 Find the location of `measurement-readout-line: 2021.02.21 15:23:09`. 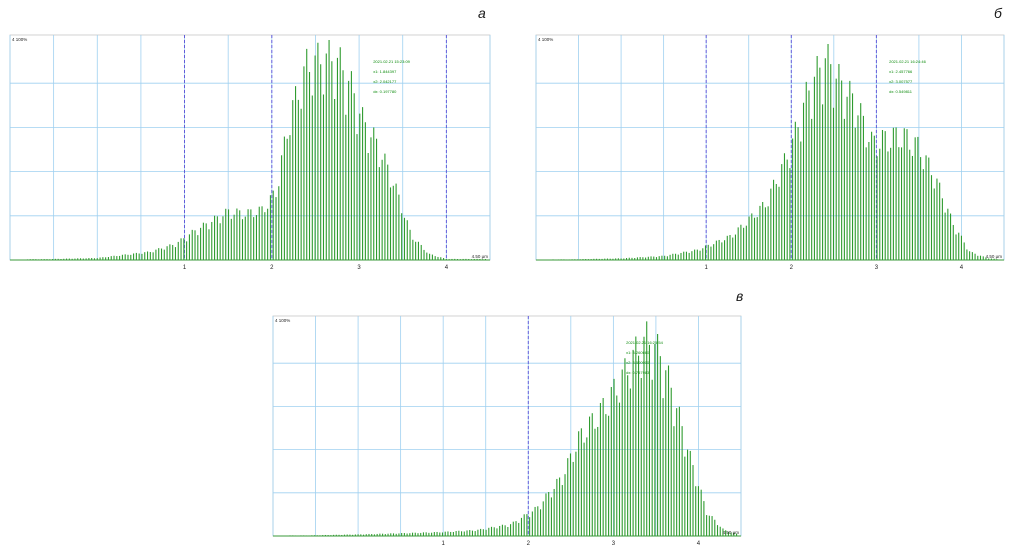

measurement-readout-line: 2021.02.21 15:23:09 is located at coordinates (391, 61).